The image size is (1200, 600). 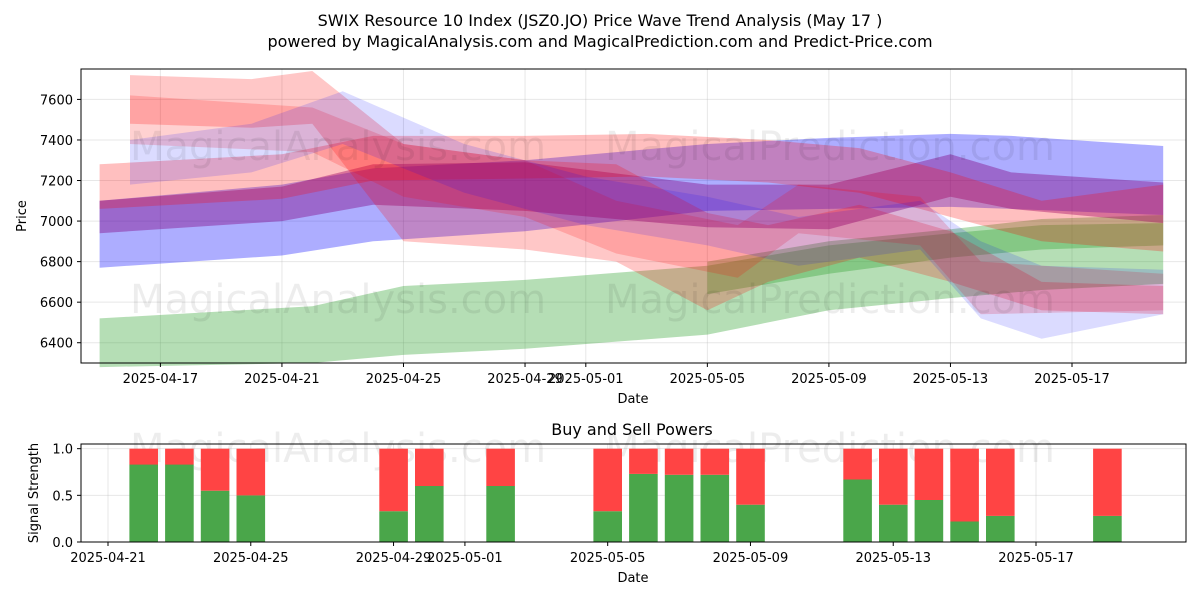 I want to click on powers-xlabel: Date, so click(x=632, y=578).